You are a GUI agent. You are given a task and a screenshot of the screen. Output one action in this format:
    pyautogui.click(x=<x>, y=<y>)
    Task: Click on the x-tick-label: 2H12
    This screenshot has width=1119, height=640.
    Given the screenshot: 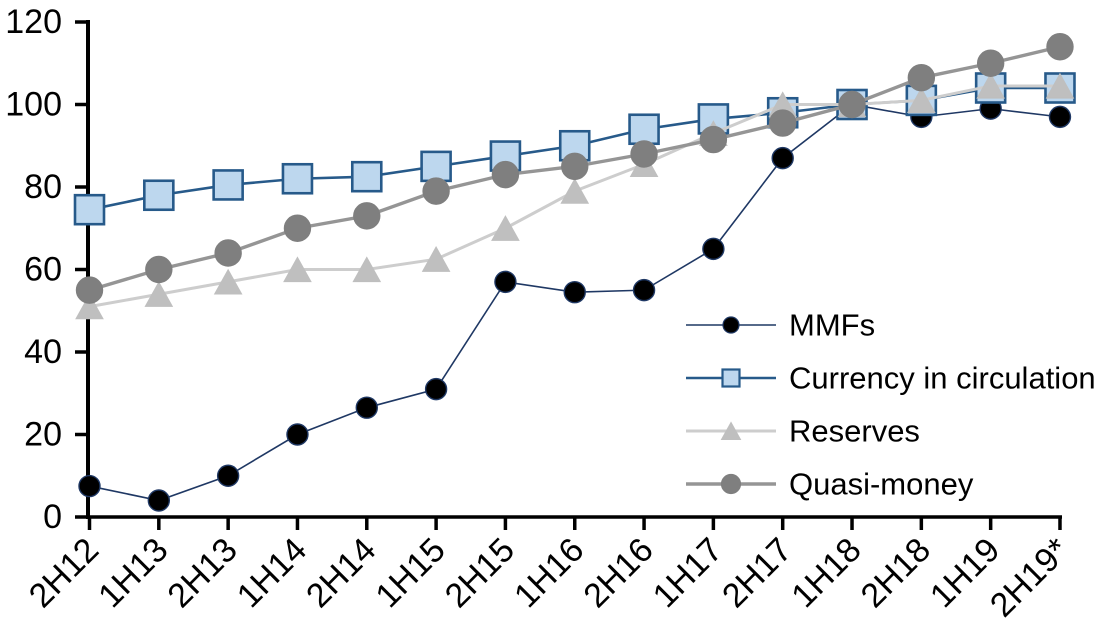 What is the action you would take?
    pyautogui.click(x=64, y=573)
    